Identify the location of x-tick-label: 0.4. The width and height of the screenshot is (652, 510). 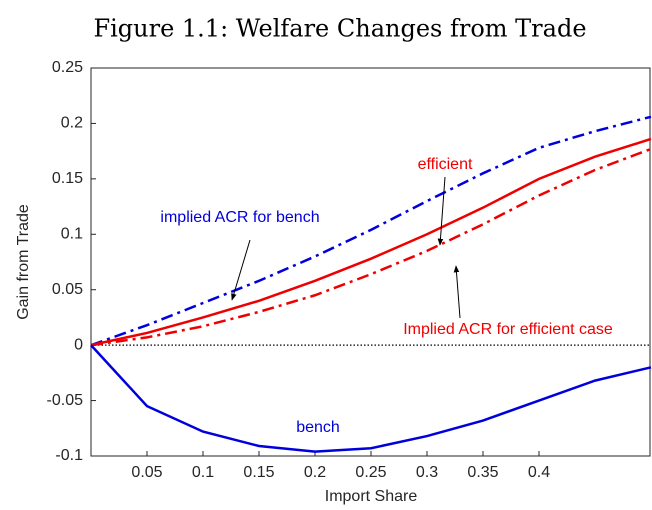
(539, 472).